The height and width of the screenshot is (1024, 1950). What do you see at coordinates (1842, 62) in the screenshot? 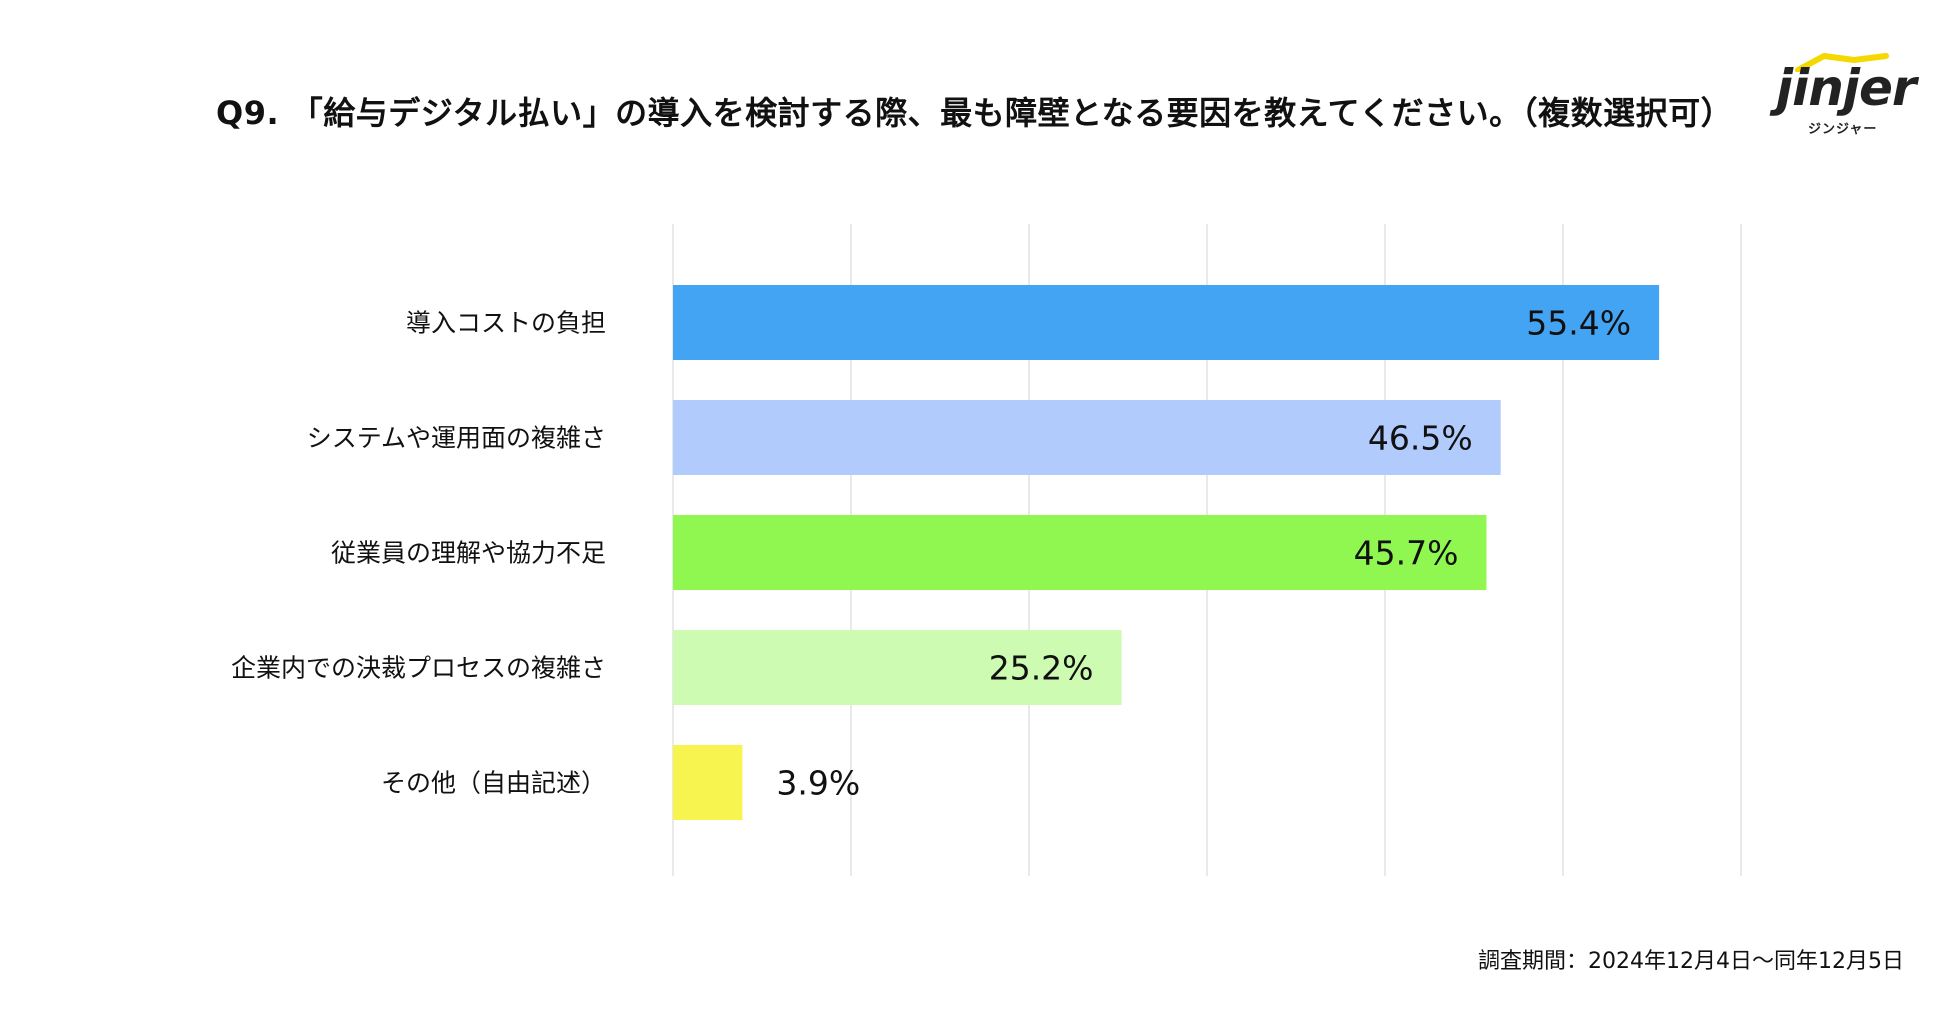
I see `logo-roof-icon` at bounding box center [1842, 62].